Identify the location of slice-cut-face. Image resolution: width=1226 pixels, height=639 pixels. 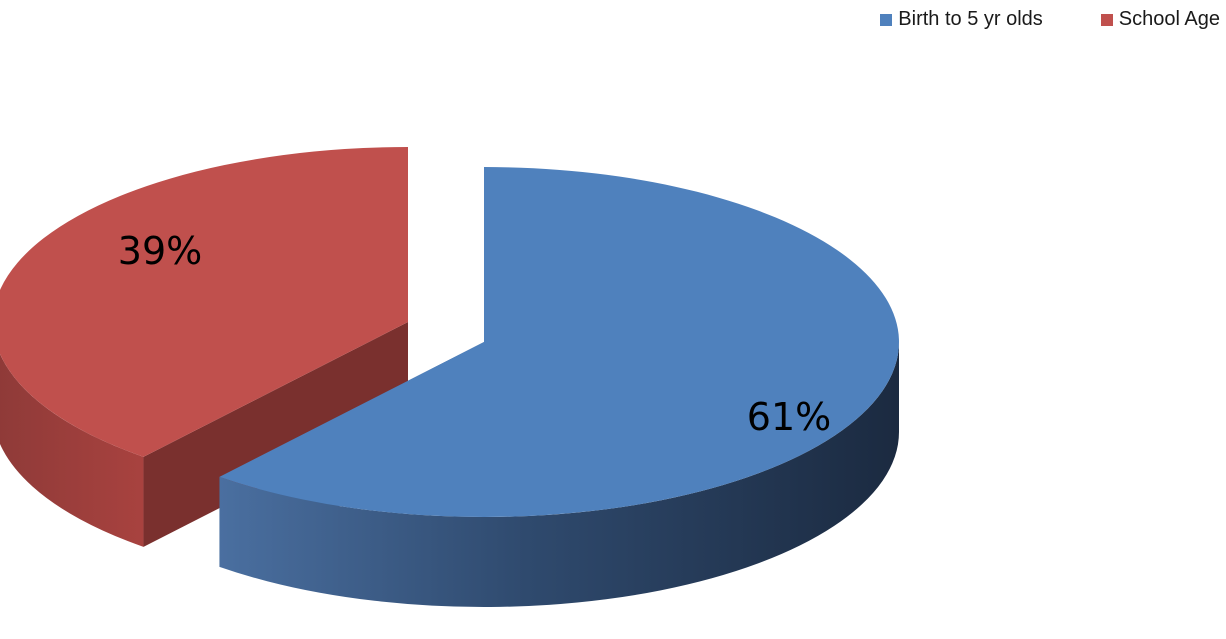
(275, 434).